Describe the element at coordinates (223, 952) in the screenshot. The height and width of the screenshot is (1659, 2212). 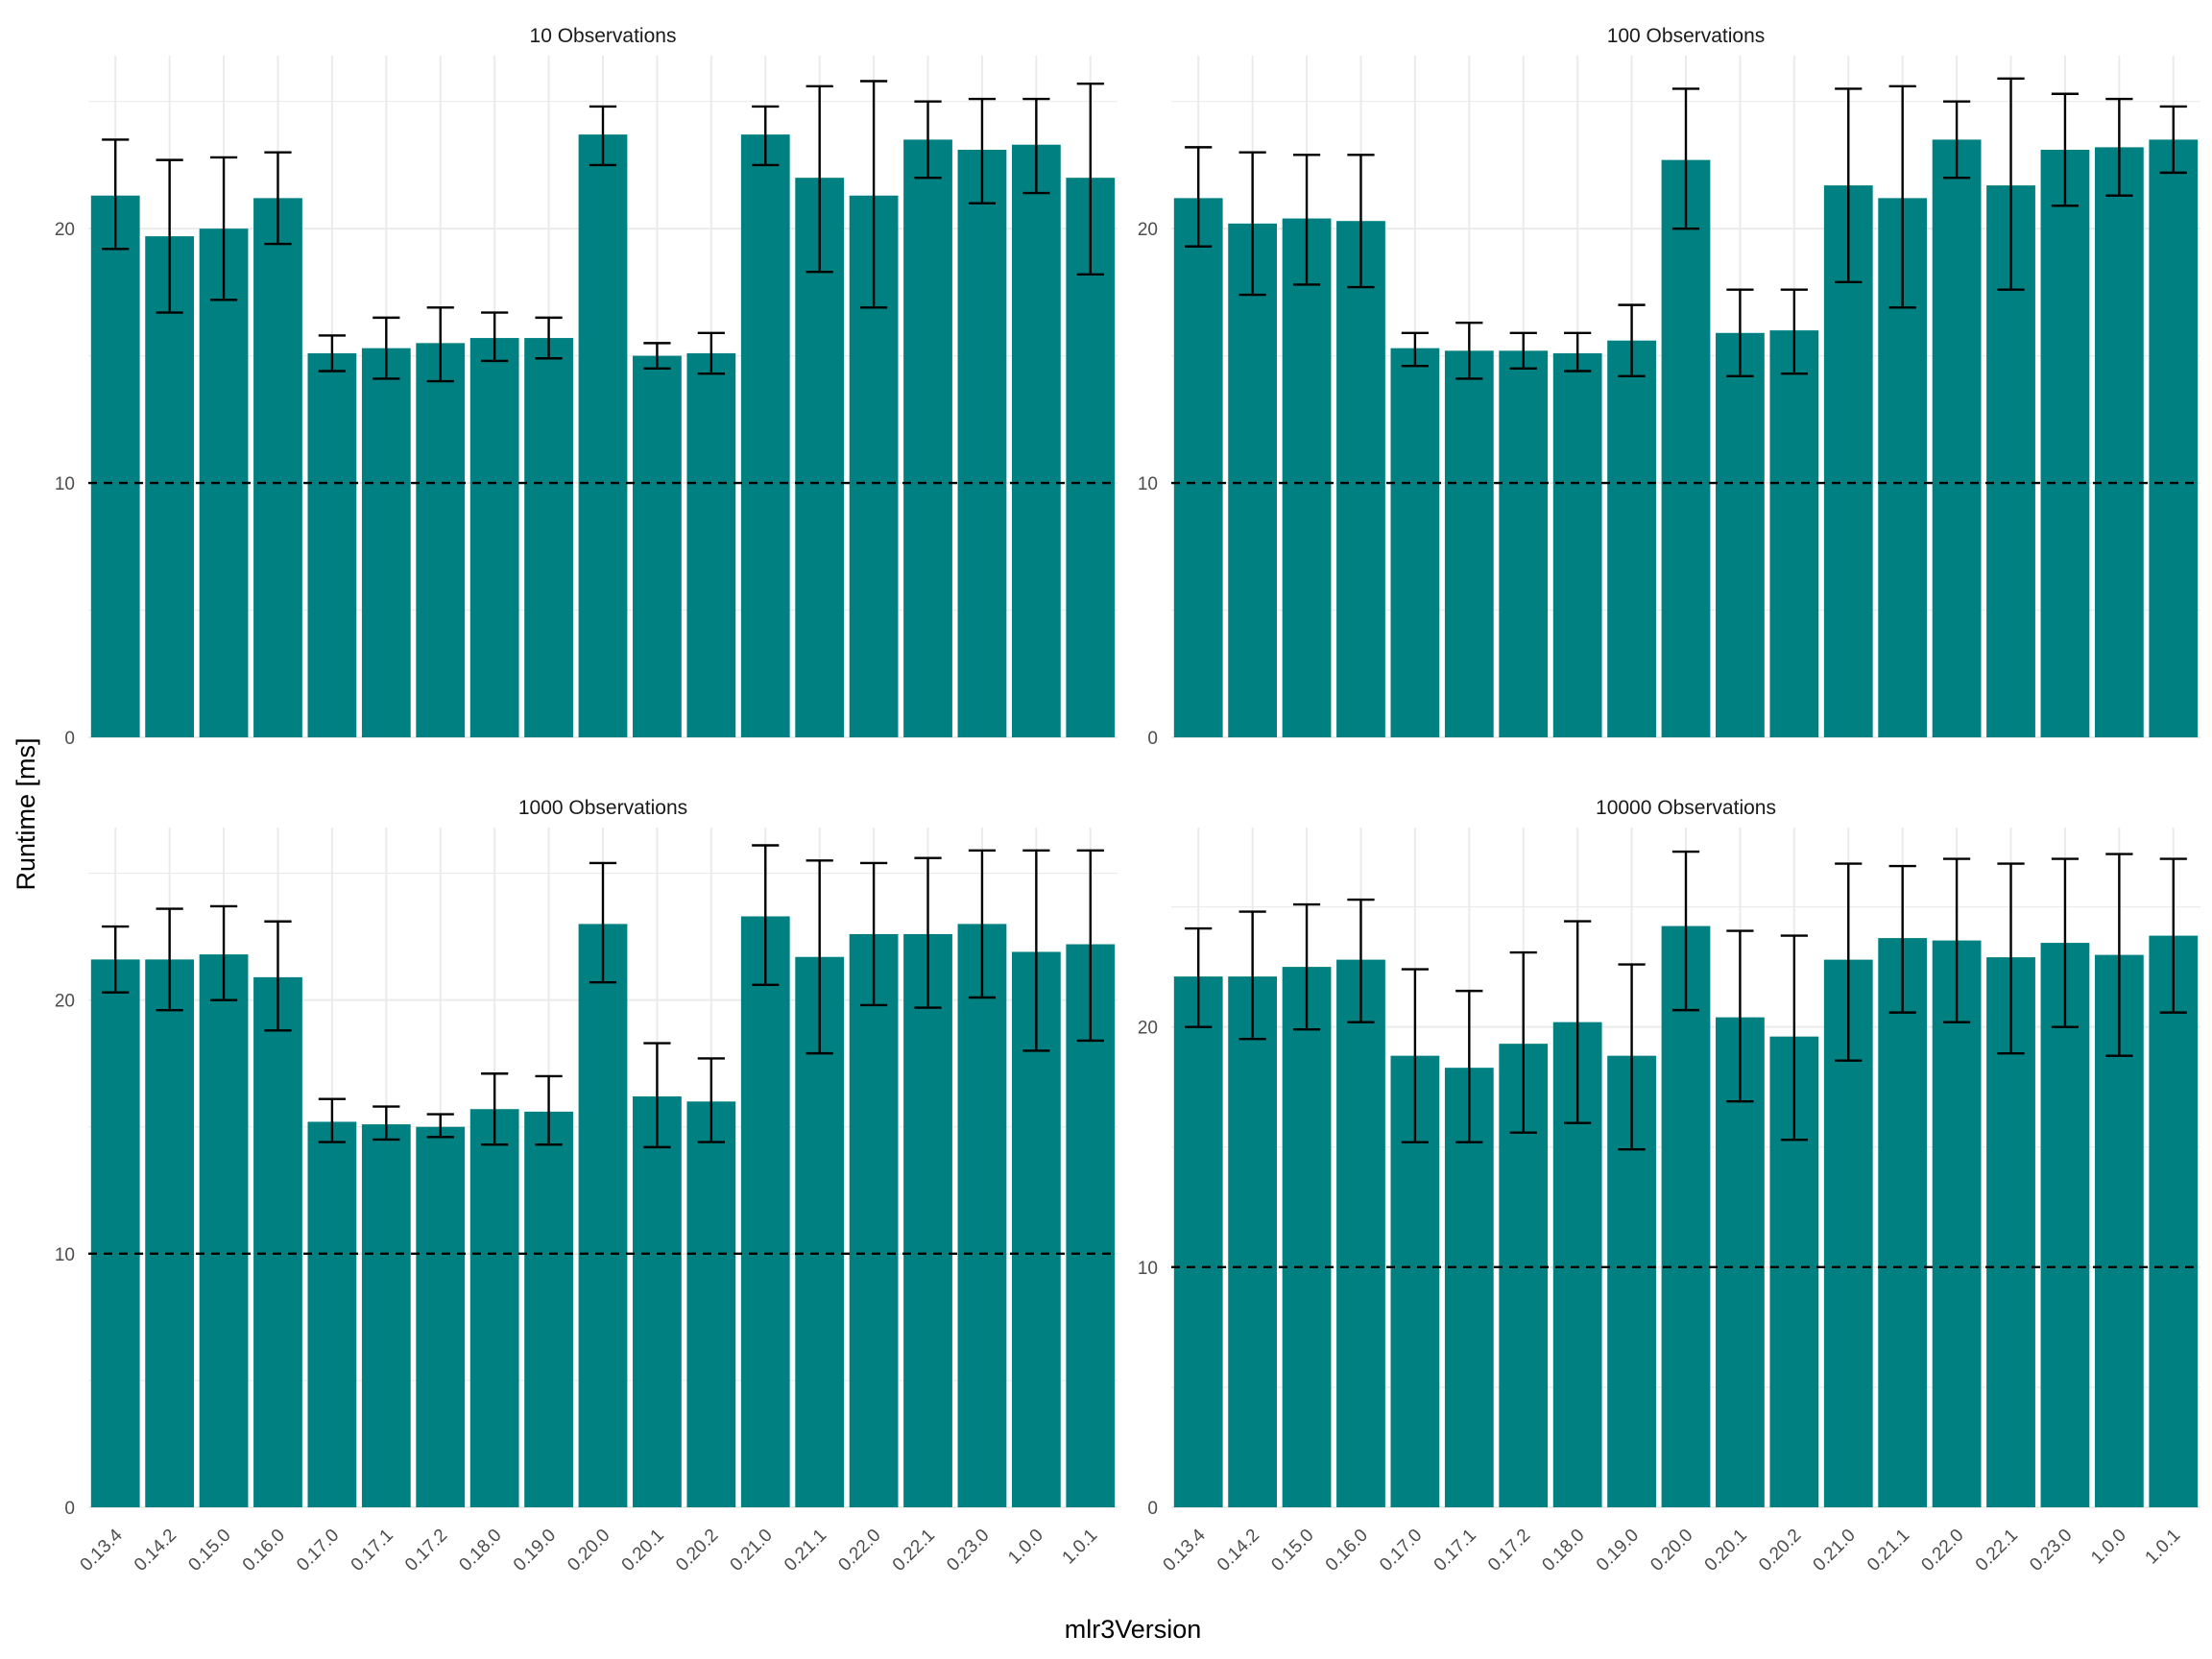
I see `error-bar-0.15.0` at that location.